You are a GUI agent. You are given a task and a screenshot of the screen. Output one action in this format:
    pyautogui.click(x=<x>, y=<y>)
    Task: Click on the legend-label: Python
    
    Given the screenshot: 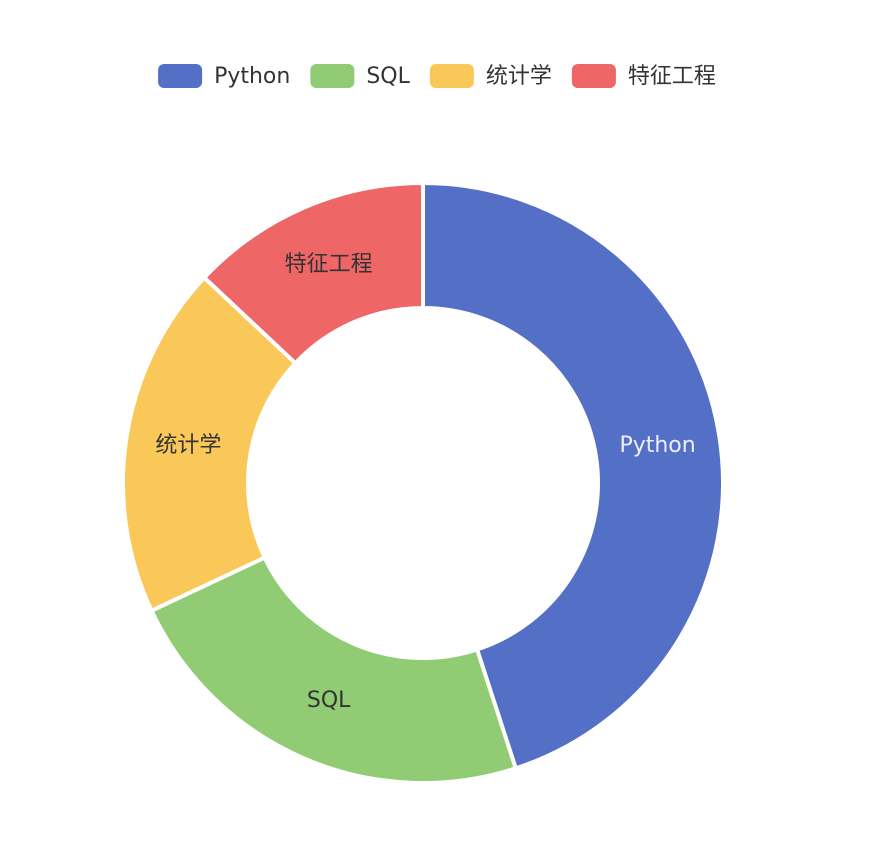 What is the action you would take?
    pyautogui.click(x=252, y=76)
    